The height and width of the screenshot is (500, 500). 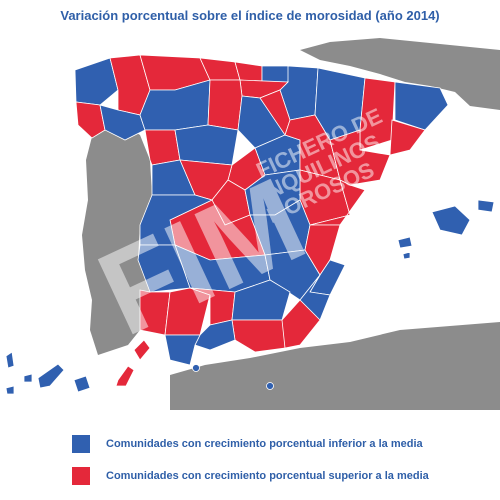 I want to click on africa-land, so click(x=335, y=366).